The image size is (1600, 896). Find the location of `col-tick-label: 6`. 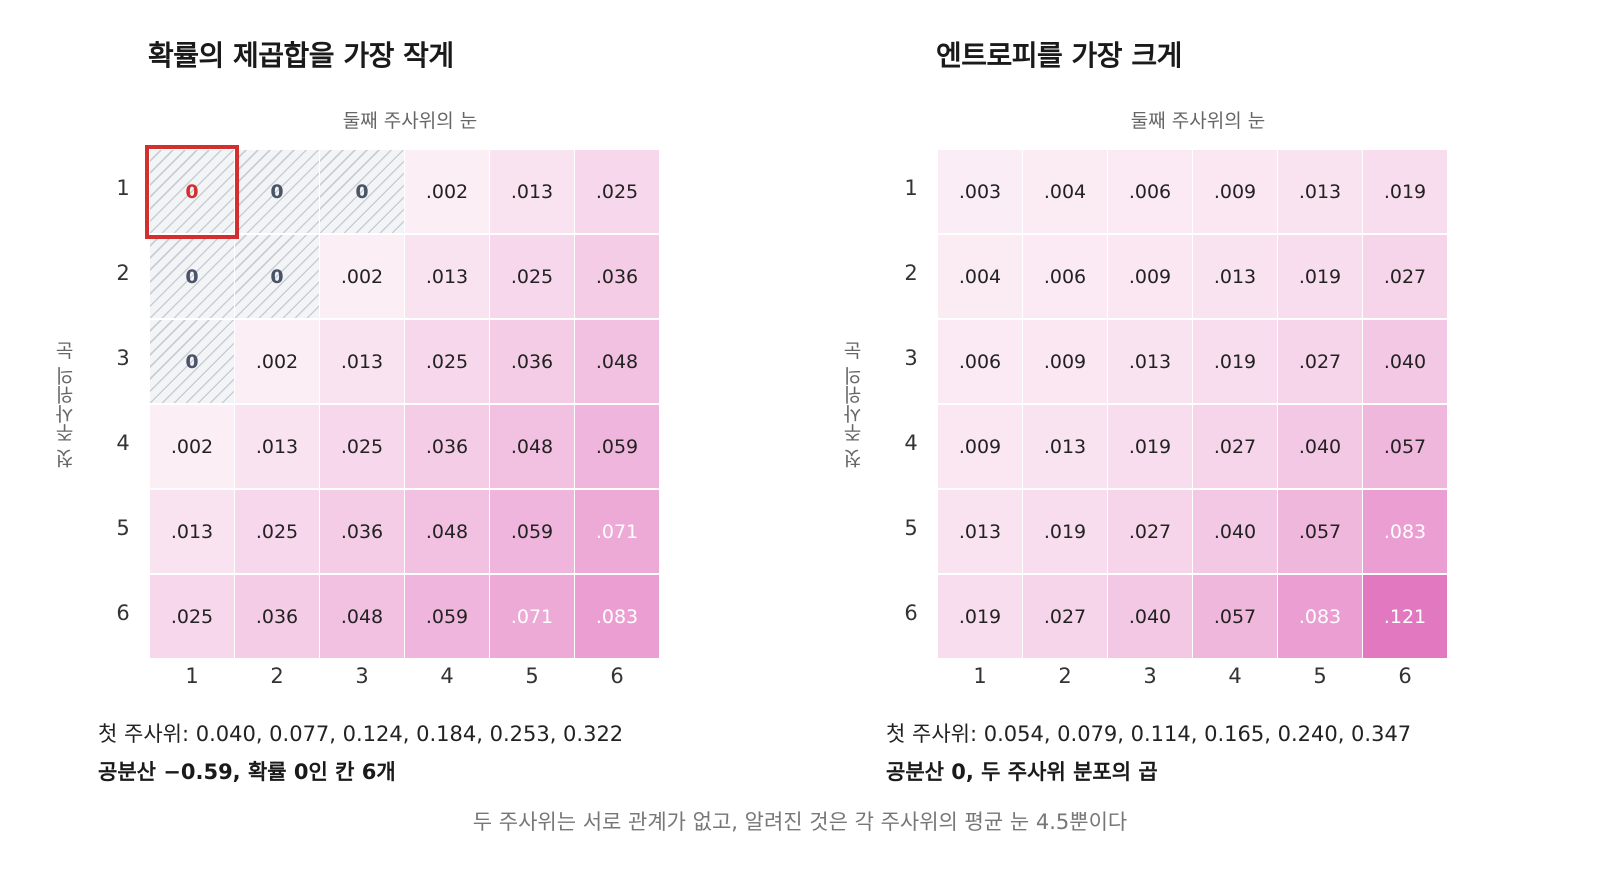

col-tick-label: 6 is located at coordinates (617, 676).